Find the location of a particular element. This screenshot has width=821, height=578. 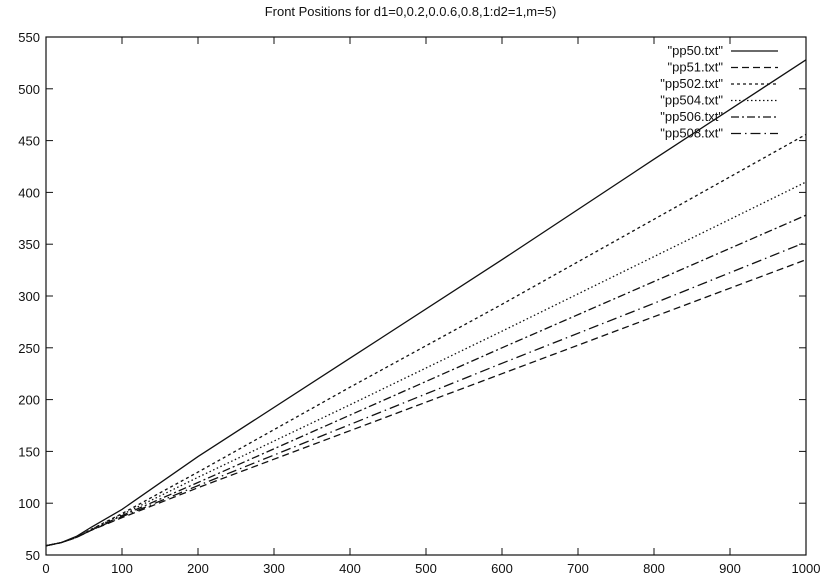

x-tick-label: 500 is located at coordinates (426, 568).